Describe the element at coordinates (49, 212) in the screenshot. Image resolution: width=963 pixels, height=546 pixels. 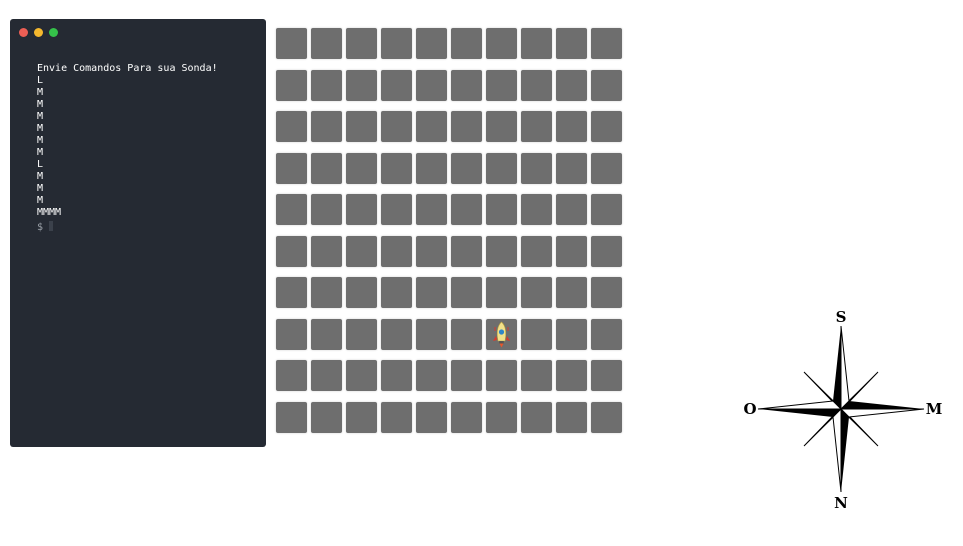
I see `terminal-line: MMMM` at that location.